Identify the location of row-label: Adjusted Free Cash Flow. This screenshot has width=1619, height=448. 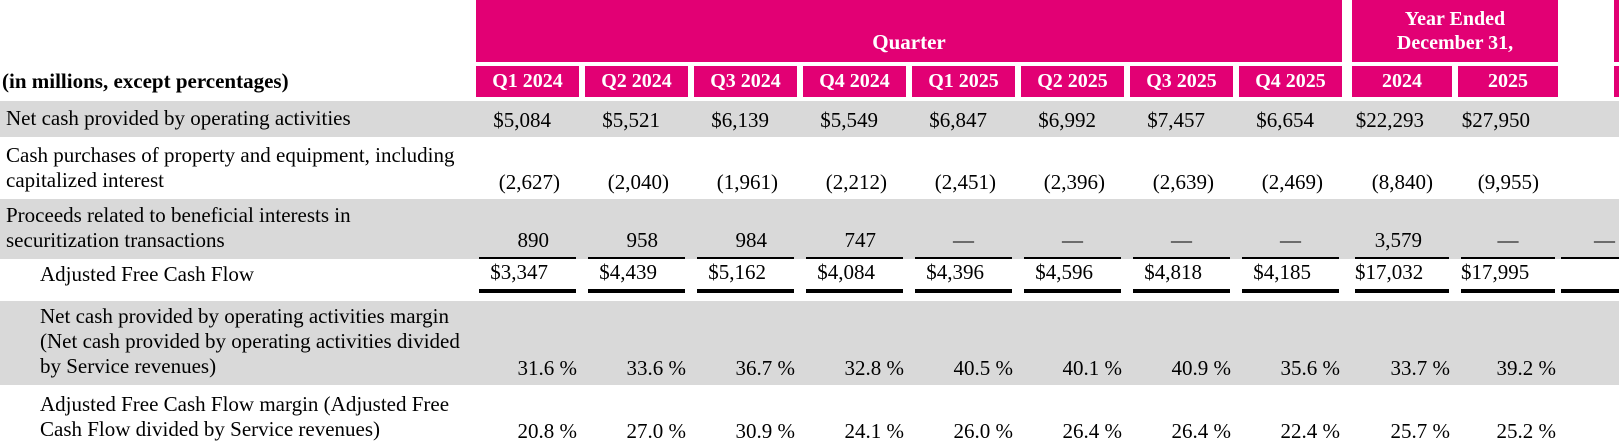
(147, 274).